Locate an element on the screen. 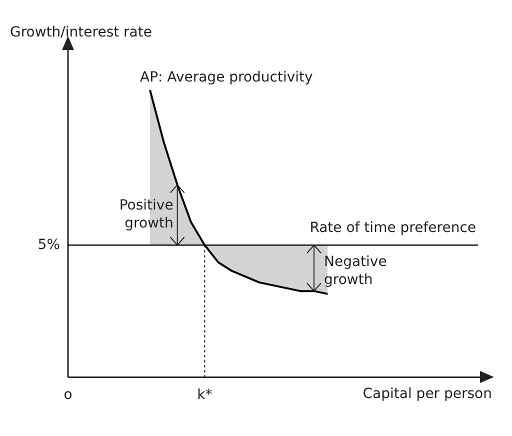 This screenshot has height=436, width=512. x-tick-label: o is located at coordinates (68, 395).